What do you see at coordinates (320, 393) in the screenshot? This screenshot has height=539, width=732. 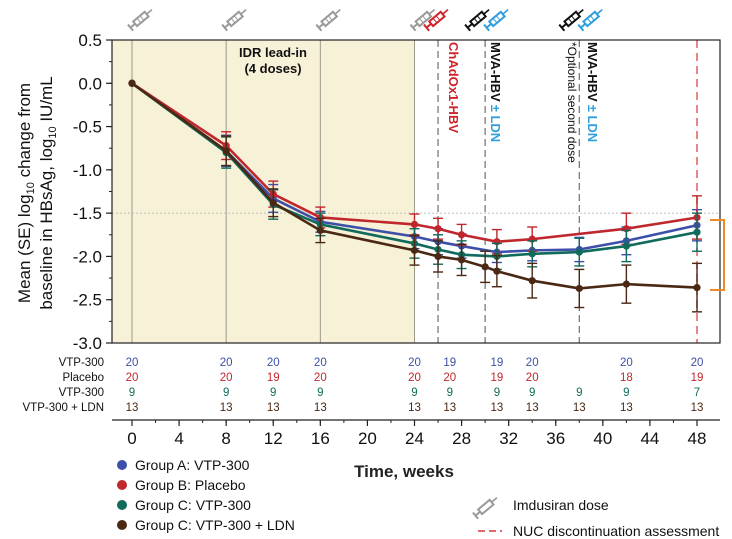 I see `n-cell-2-3: 9` at bounding box center [320, 393].